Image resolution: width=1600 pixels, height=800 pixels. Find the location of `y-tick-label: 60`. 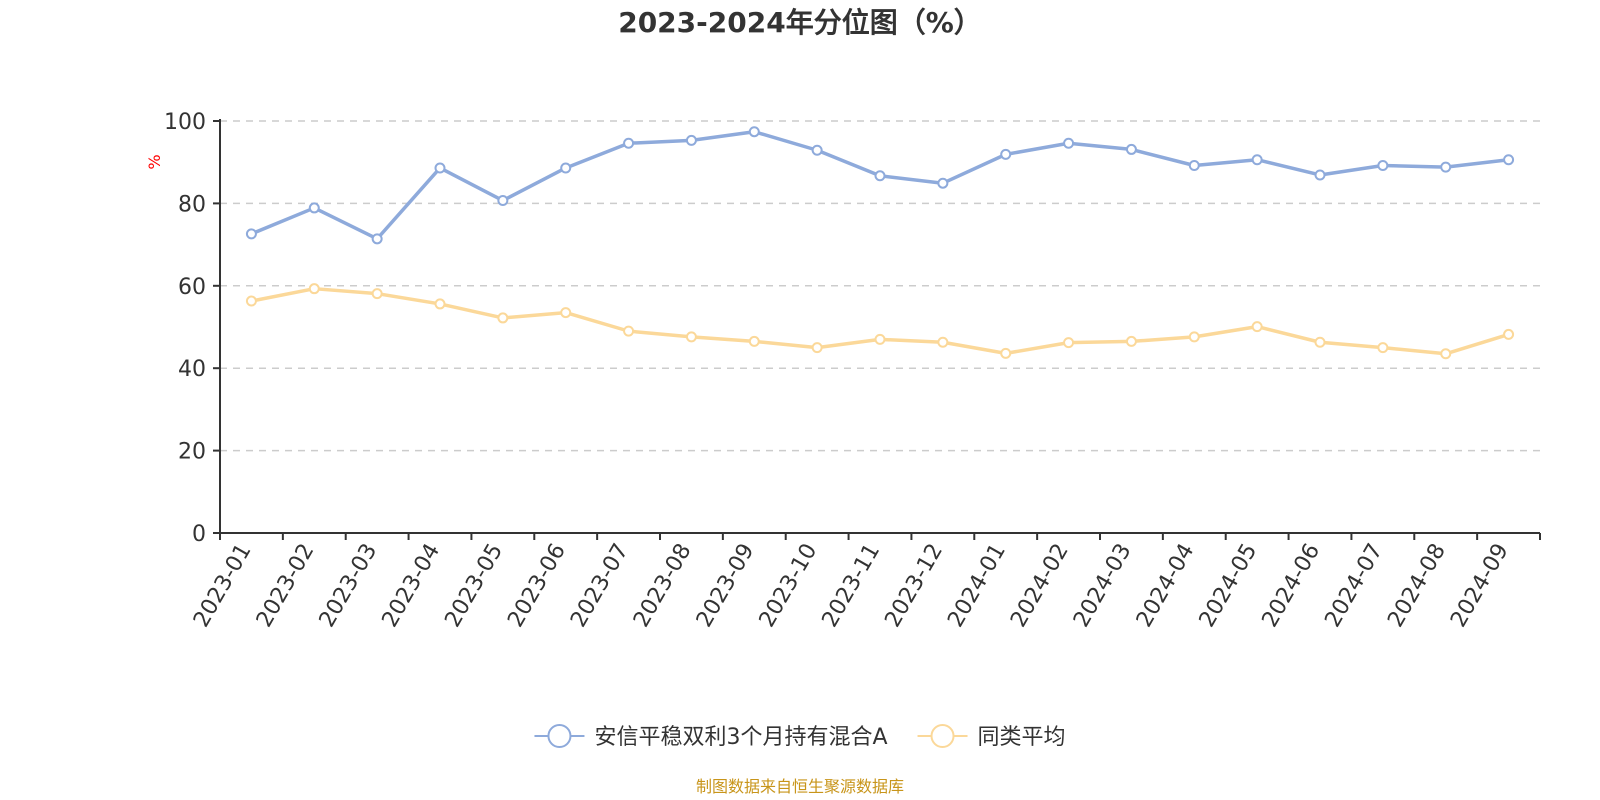

y-tick-label: 60 is located at coordinates (192, 287).